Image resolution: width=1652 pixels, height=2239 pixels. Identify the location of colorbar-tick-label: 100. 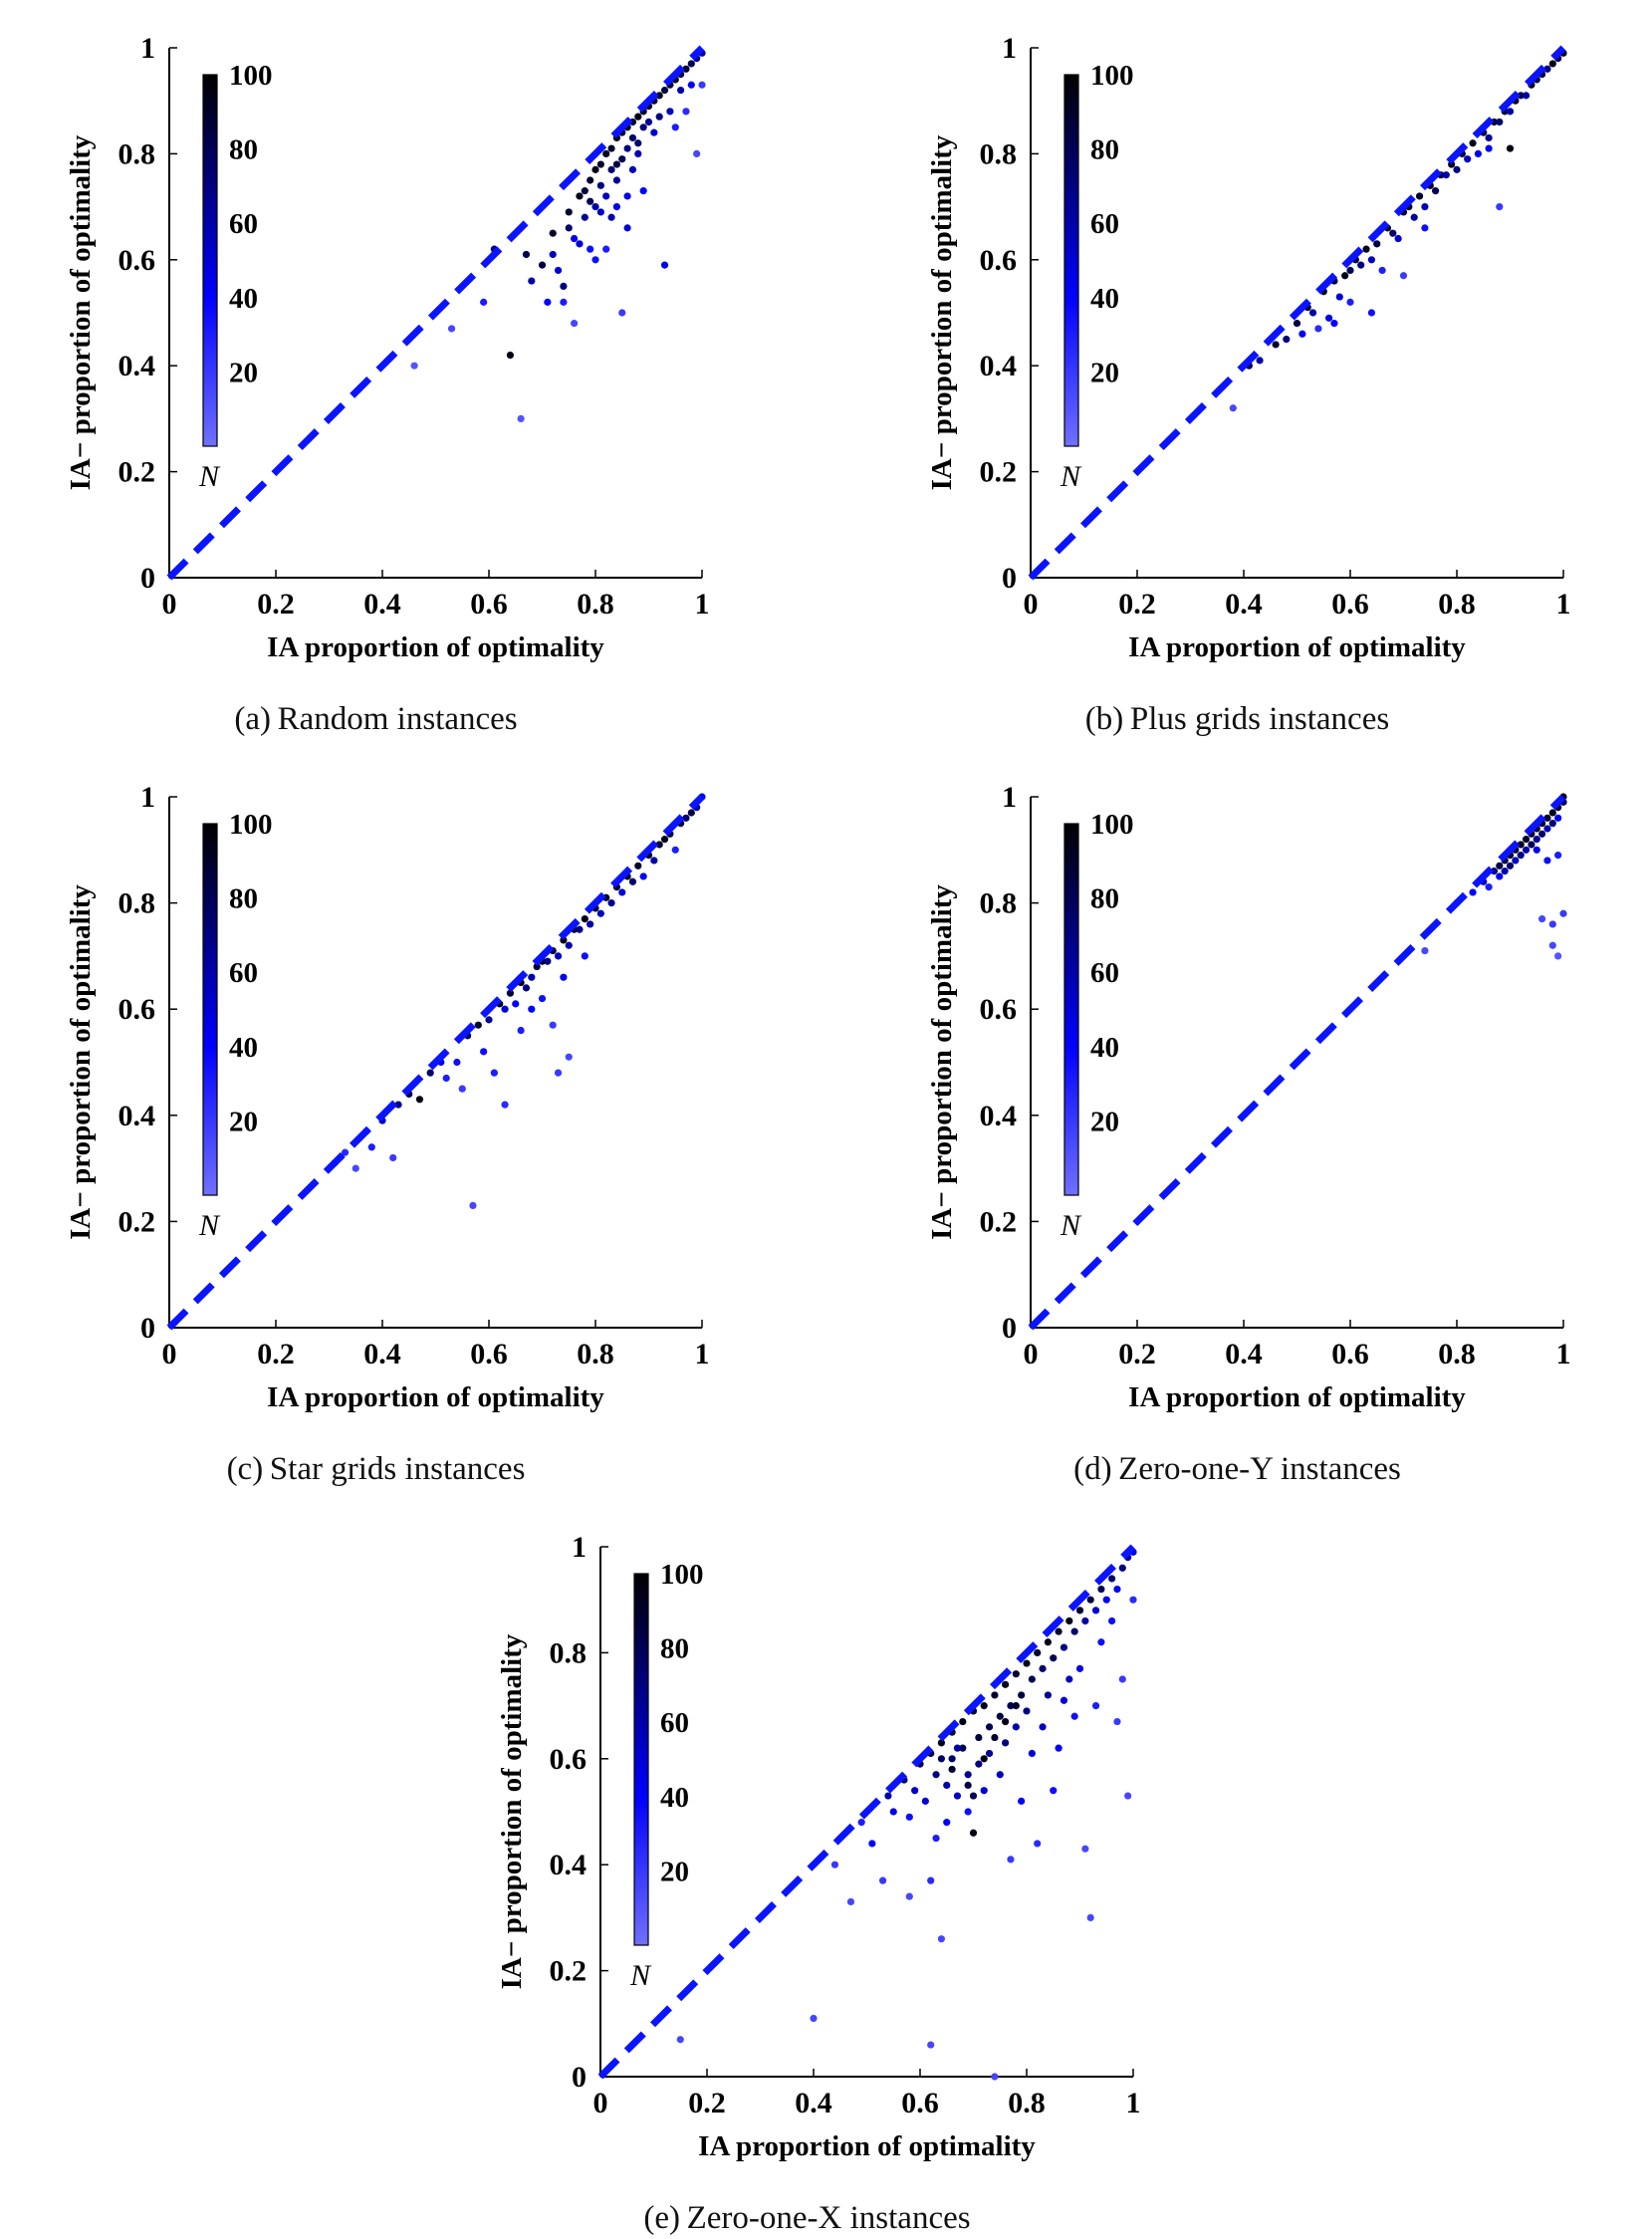
(251, 76).